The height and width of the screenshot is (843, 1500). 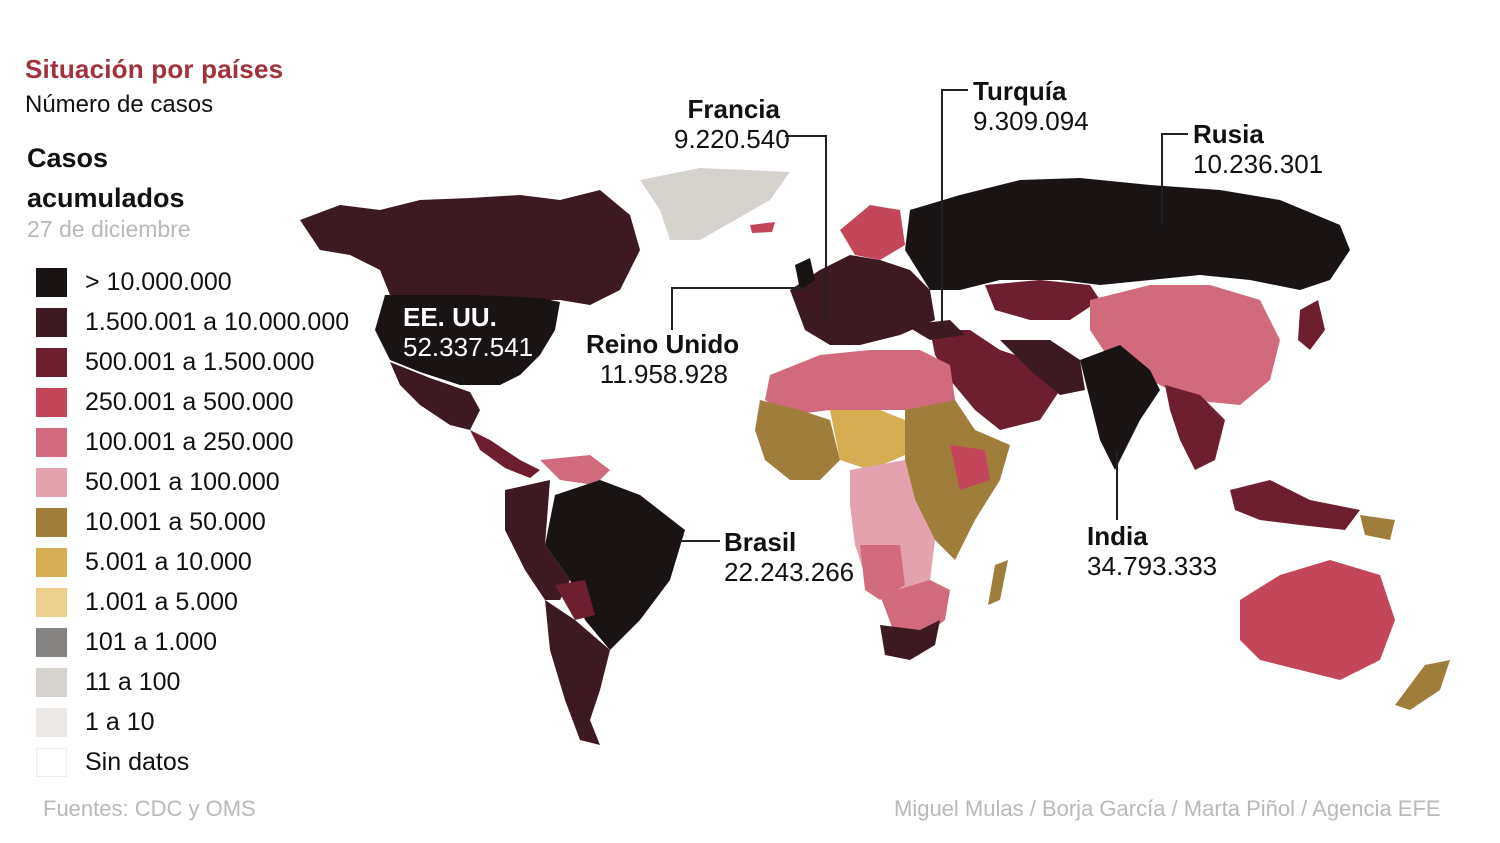 I want to click on chart-title: Situación por países, so click(x=154, y=69).